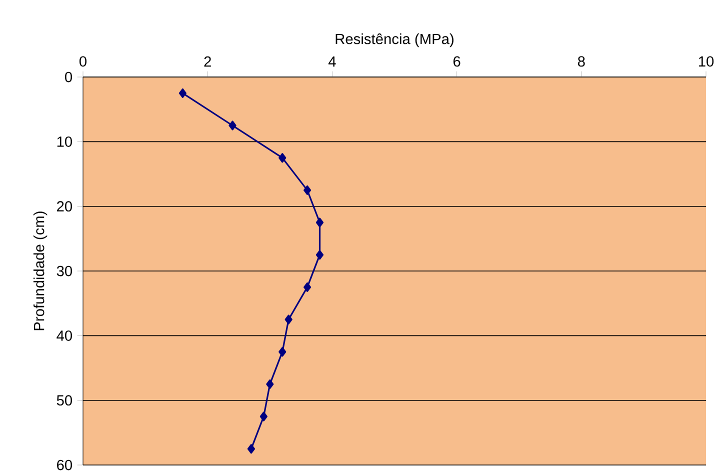 This screenshot has height=475, width=717. Describe the element at coordinates (207, 61) in the screenshot. I see `x-tick-label: 2` at that location.